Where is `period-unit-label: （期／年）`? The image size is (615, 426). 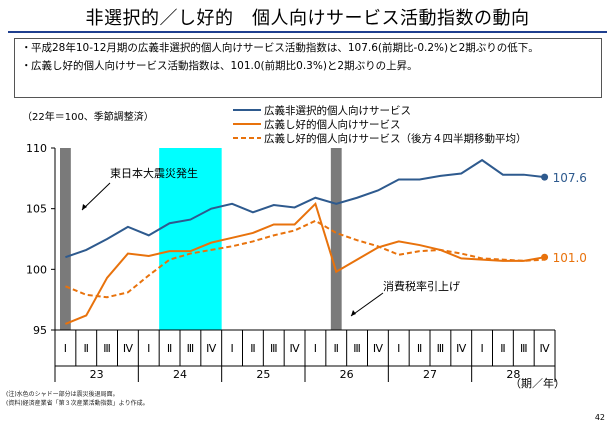
period-unit-label: （期／年） is located at coordinates (537, 383).